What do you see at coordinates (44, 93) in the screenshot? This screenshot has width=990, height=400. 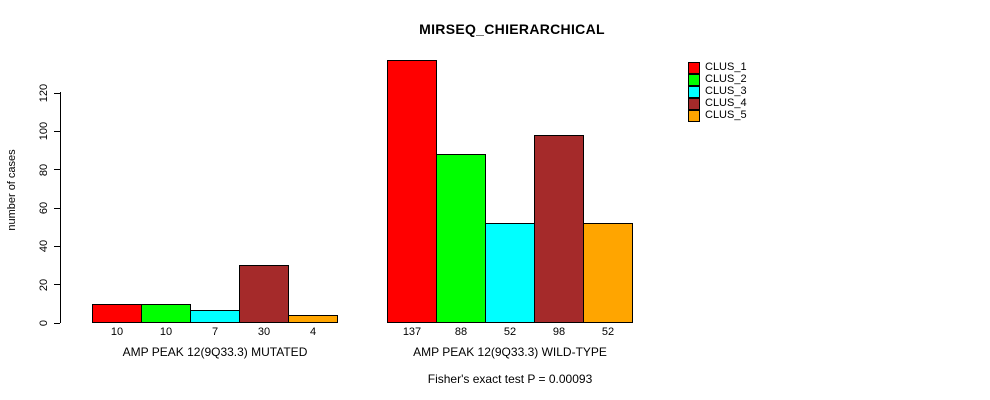 I see `y-tick-label: 120` at bounding box center [44, 93].